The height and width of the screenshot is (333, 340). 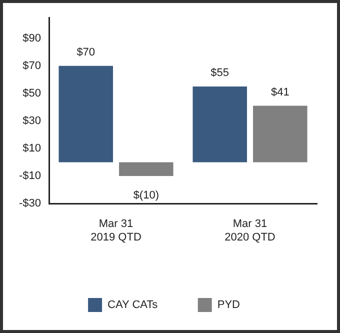 What do you see at coordinates (86, 52) in the screenshot?
I see `data-label: $70` at bounding box center [86, 52].